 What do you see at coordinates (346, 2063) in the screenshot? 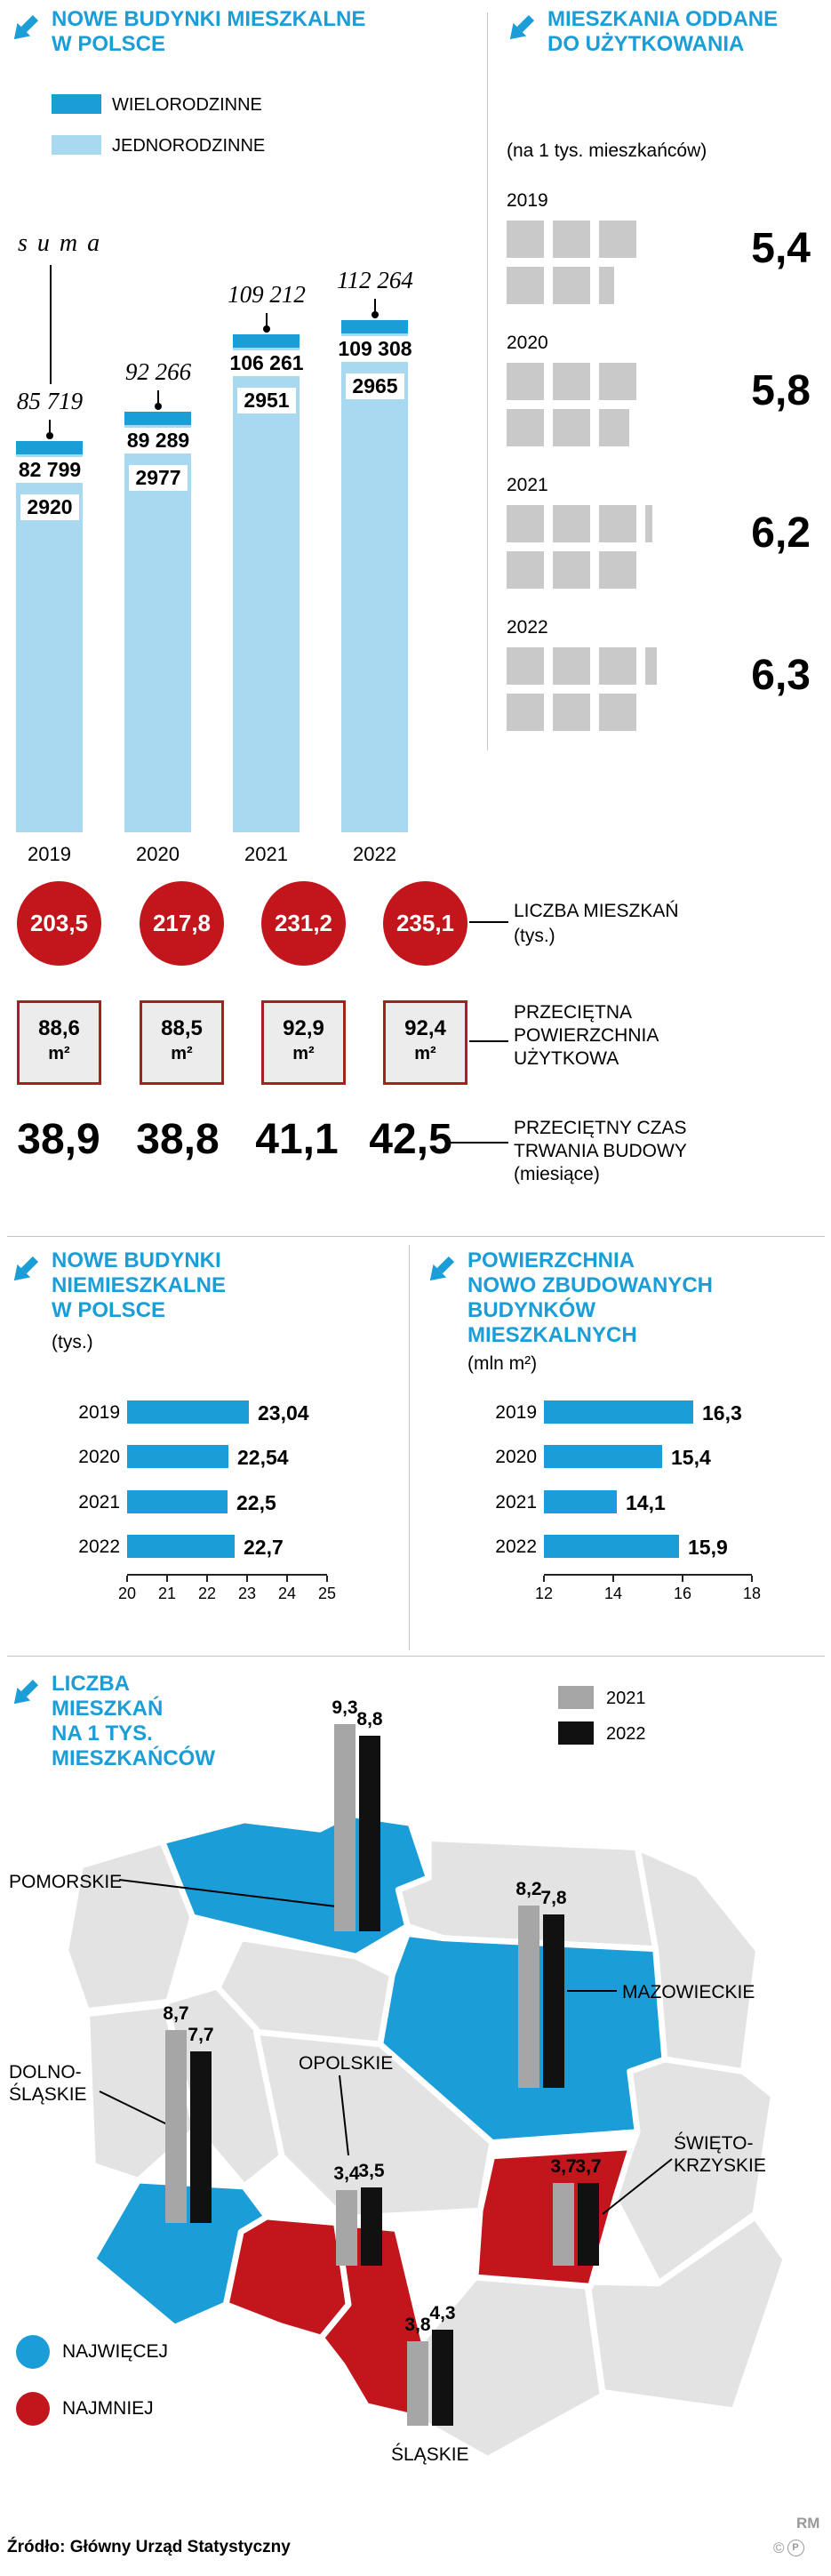
I see `map-label-opolskie: OPOLSKIE` at bounding box center [346, 2063].